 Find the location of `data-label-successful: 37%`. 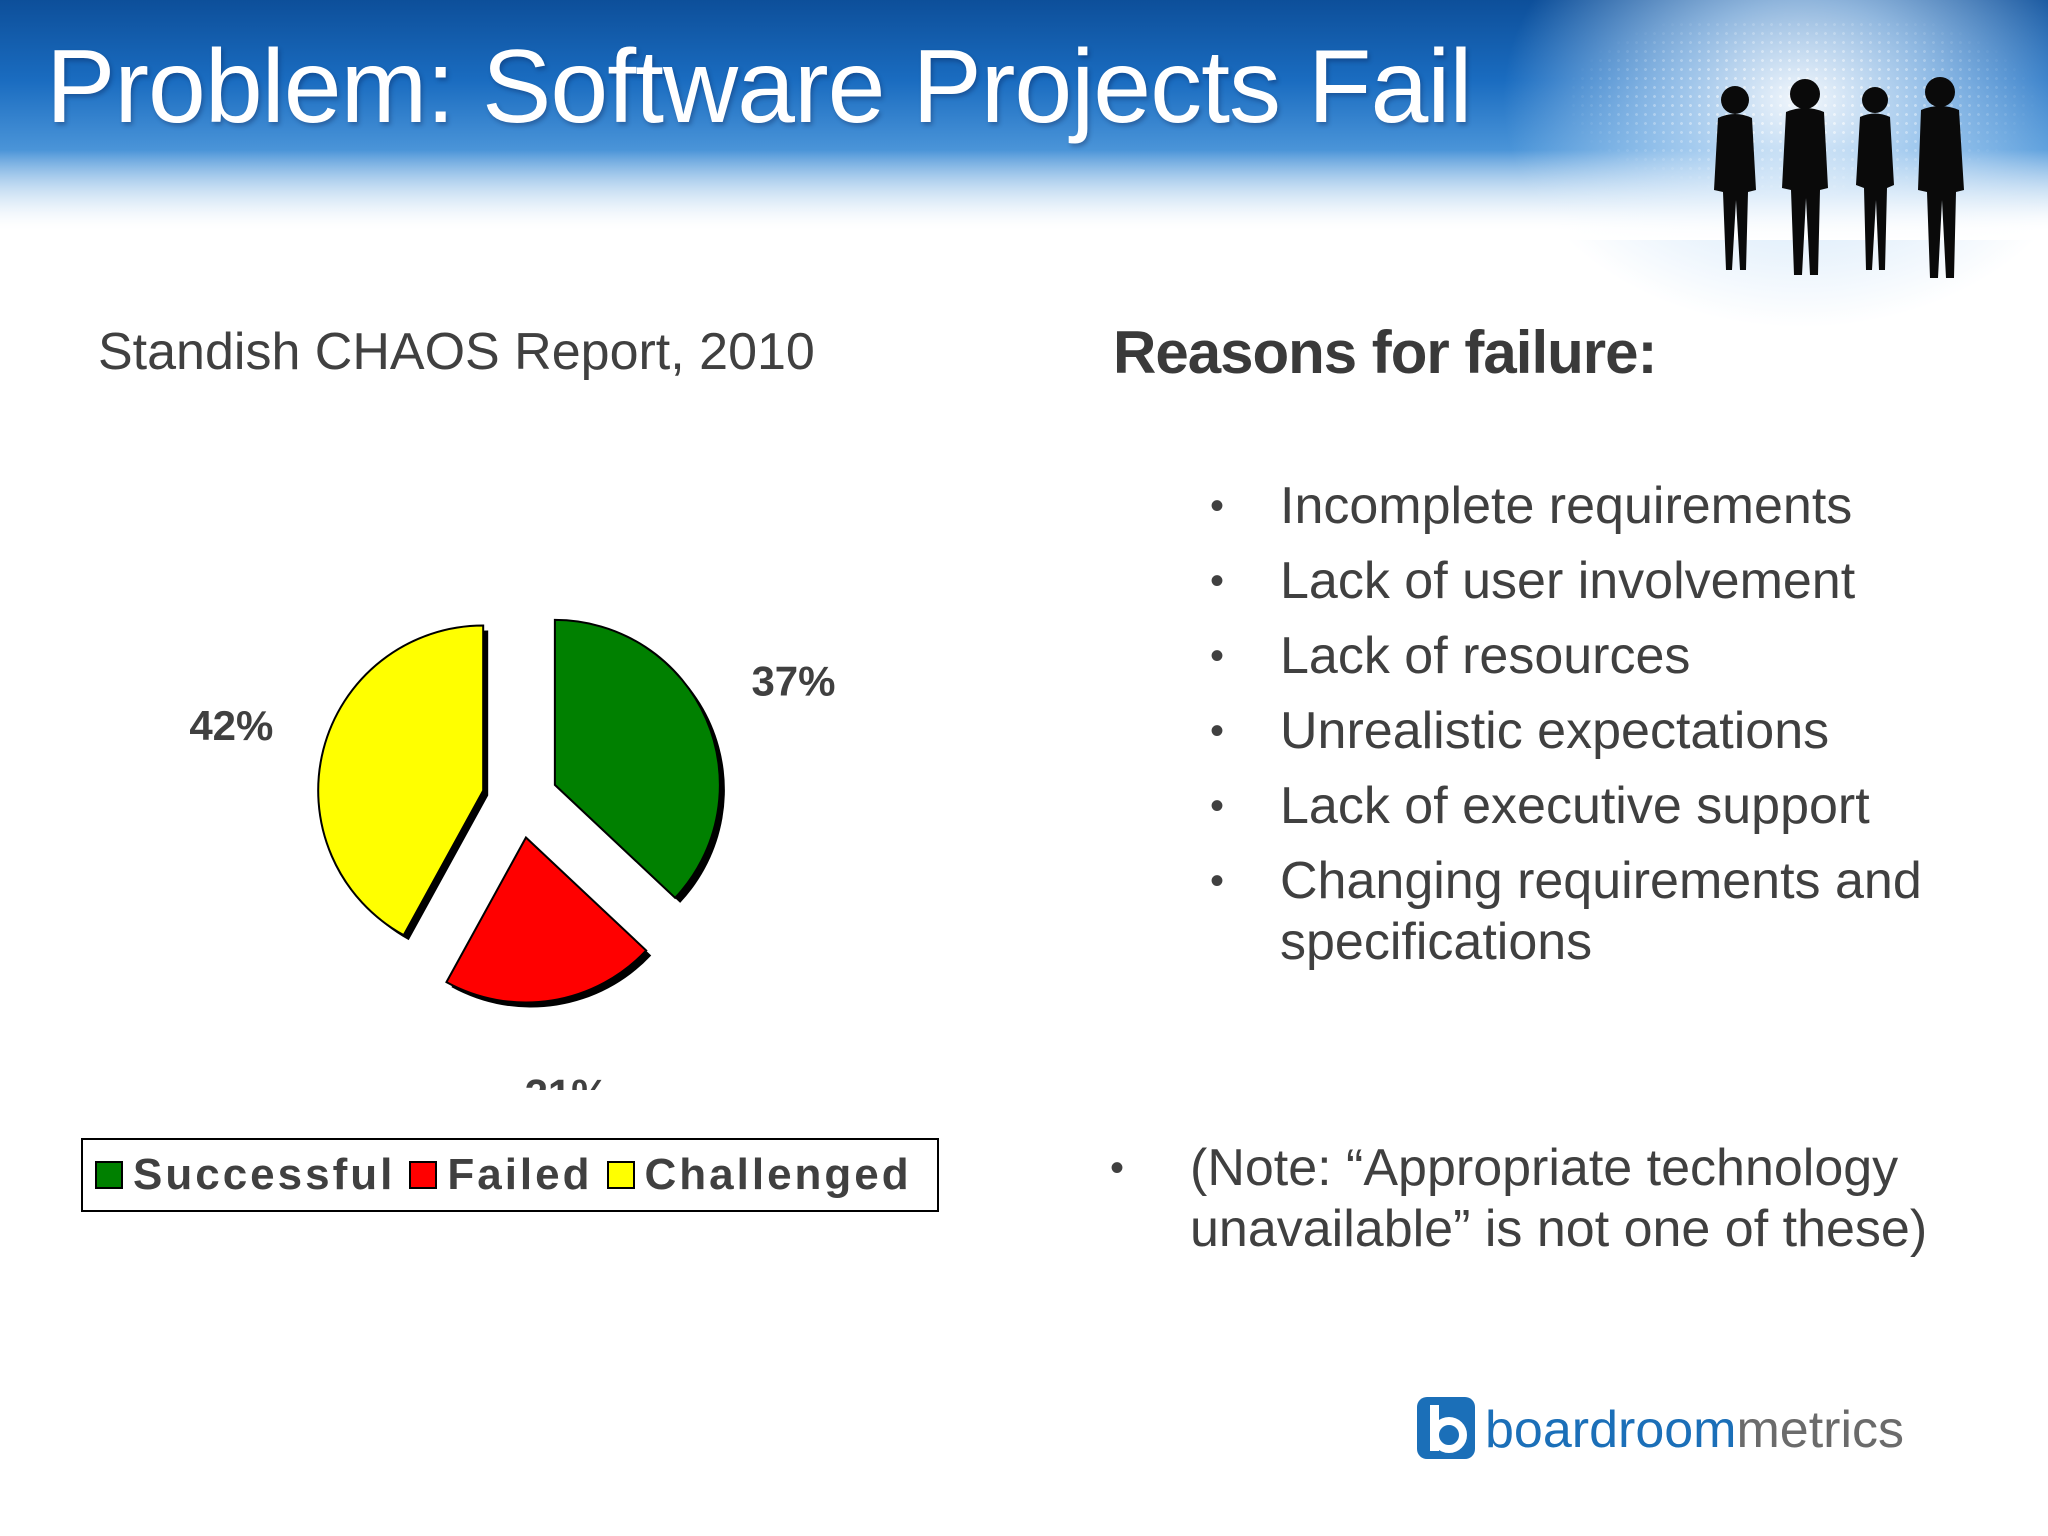

data-label-successful: 37% is located at coordinates (793, 681).